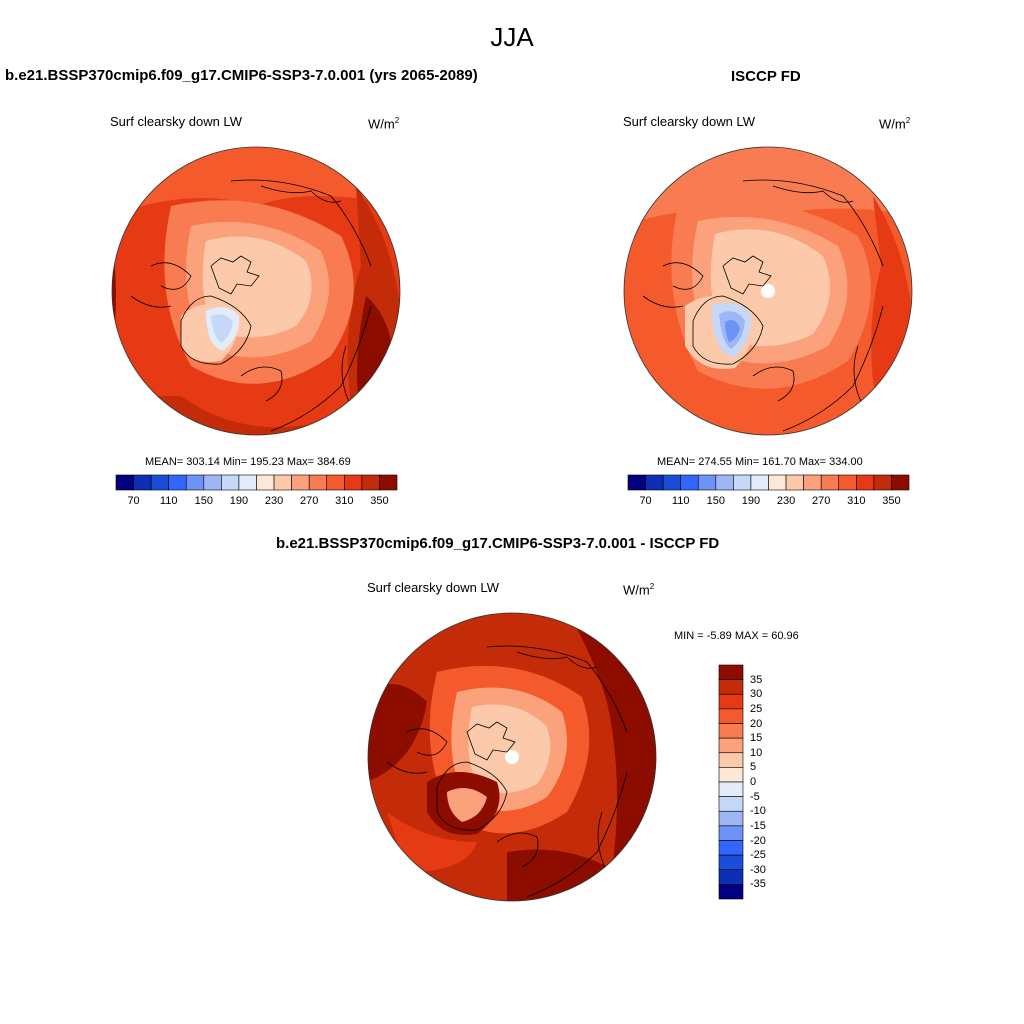  I want to click on model-colorbar, so click(256, 482).